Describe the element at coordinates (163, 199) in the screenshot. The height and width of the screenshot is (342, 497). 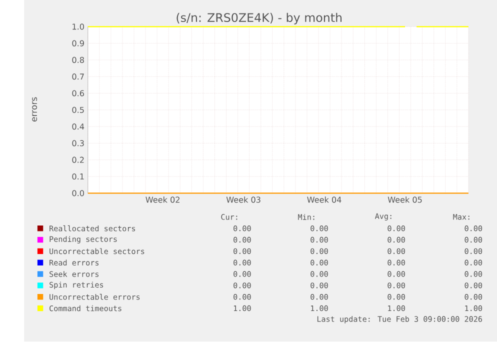
I see `x-tick-label: Week 02` at that location.